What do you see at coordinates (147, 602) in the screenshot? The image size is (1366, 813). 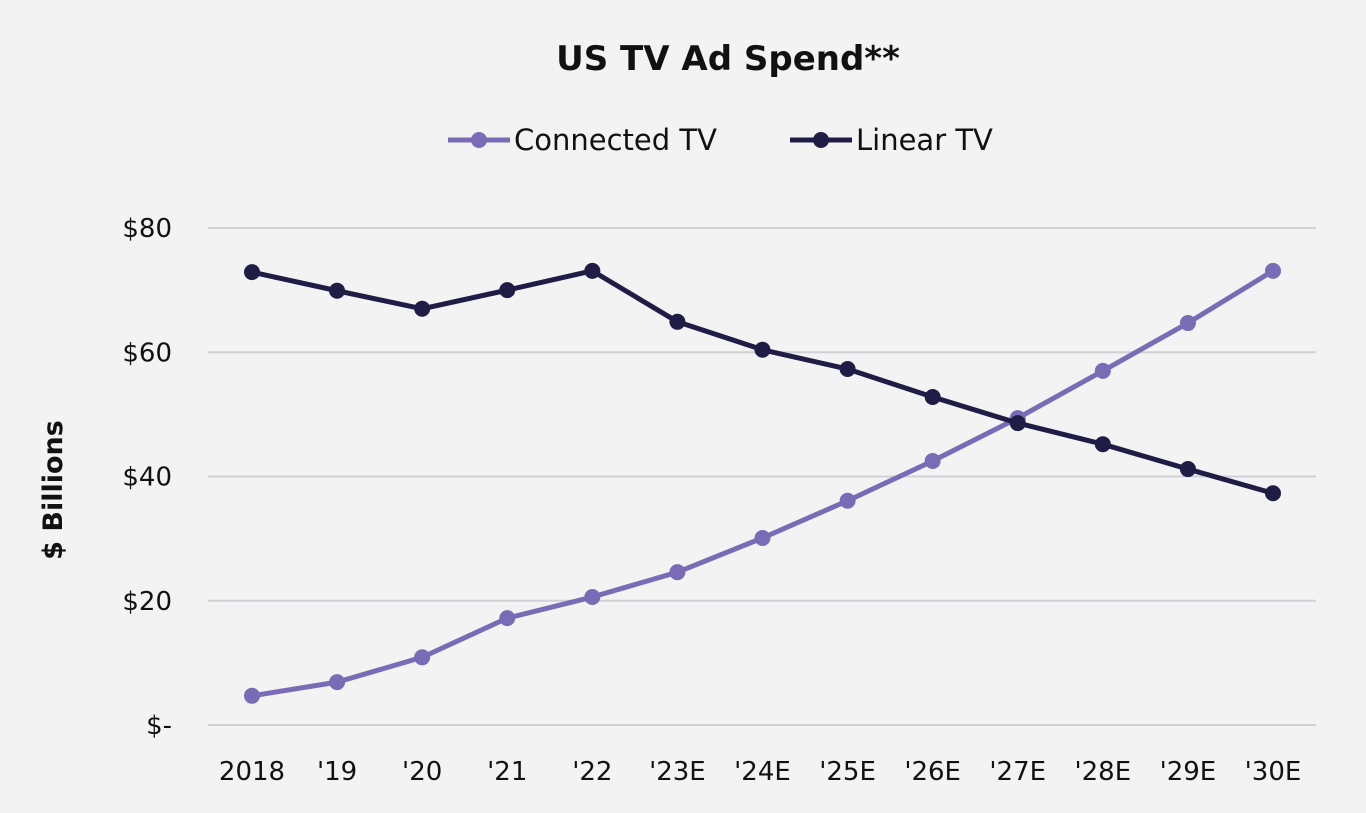 I see `y-tick-label: $20` at bounding box center [147, 602].